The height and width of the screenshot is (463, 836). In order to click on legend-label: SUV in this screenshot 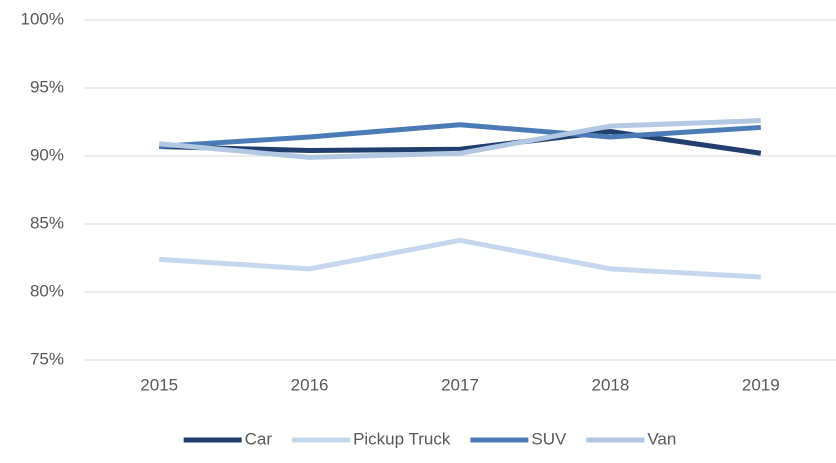, I will do `click(549, 438)`.